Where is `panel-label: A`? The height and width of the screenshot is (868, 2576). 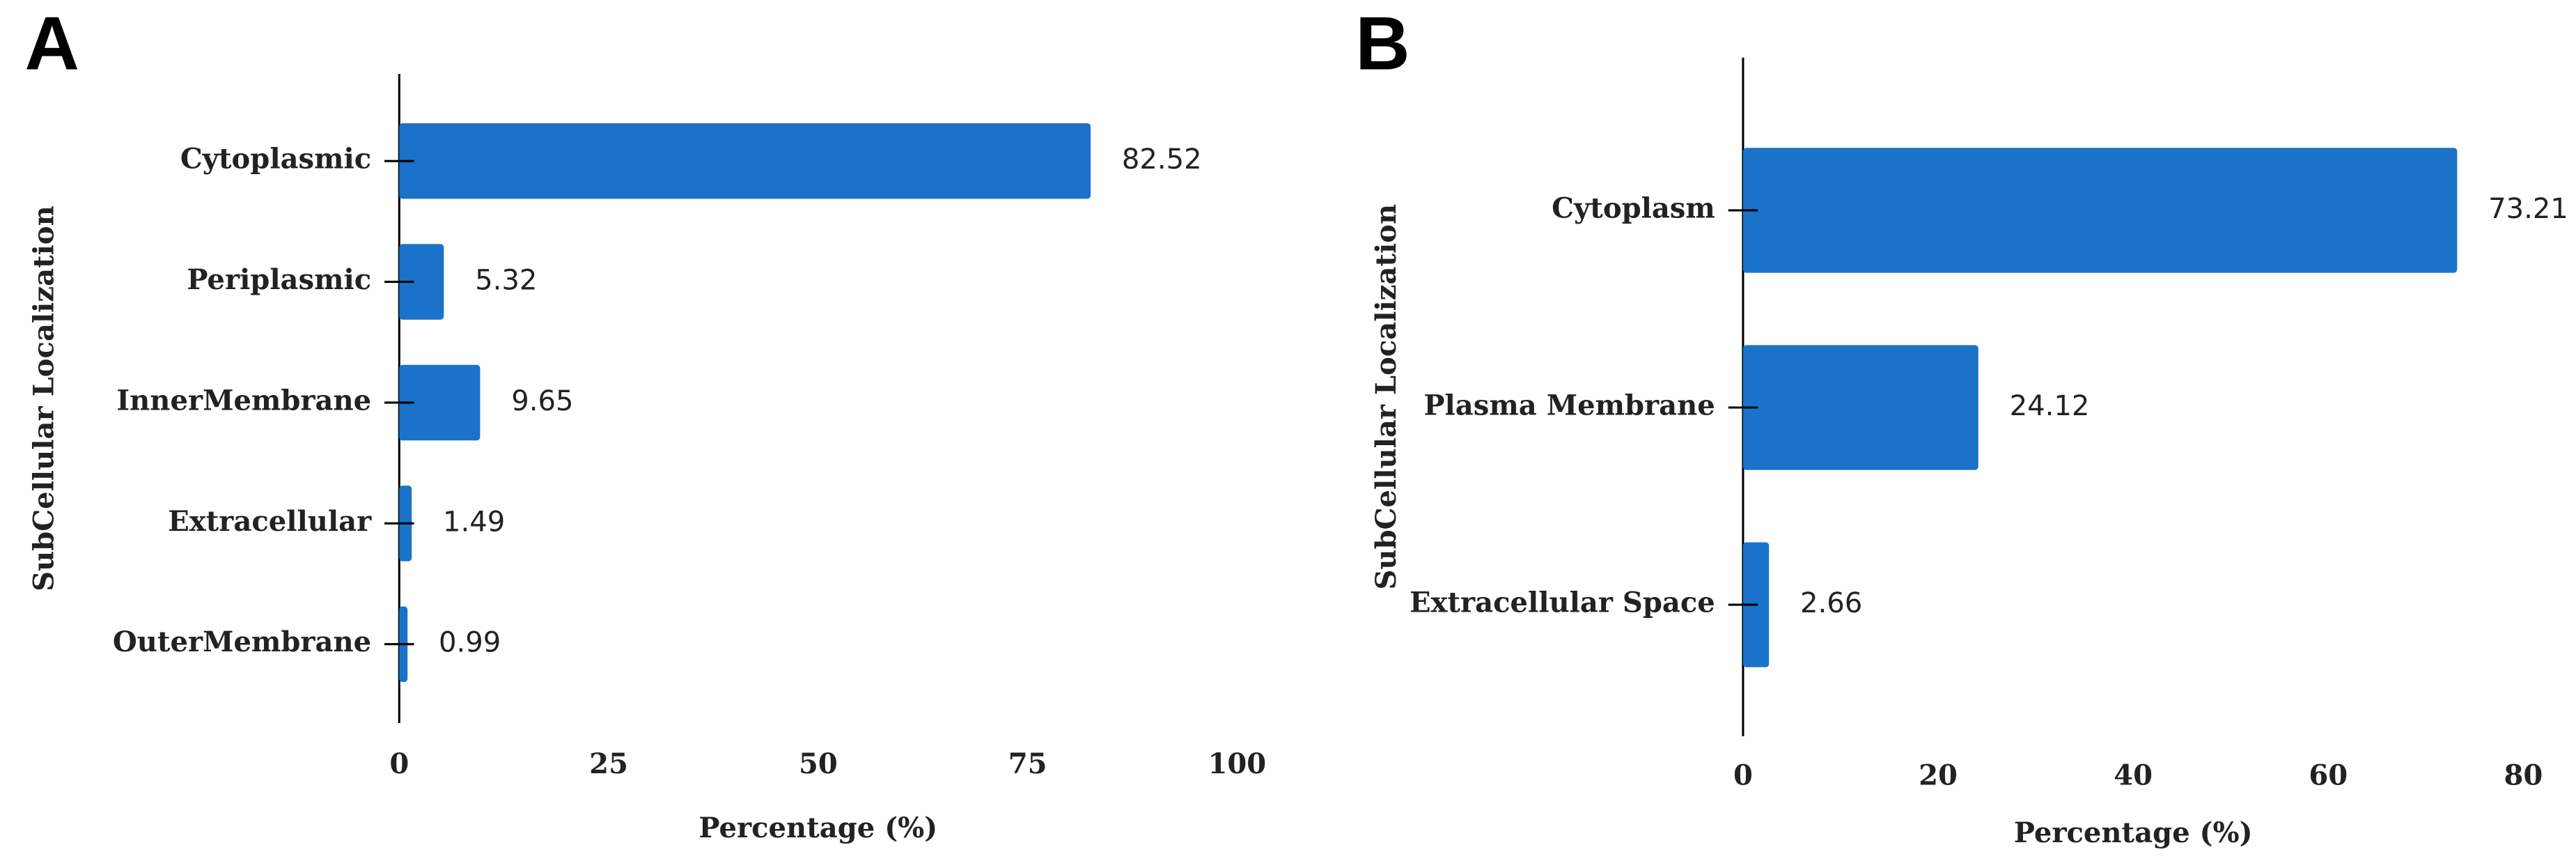
panel-label: A is located at coordinates (51, 43).